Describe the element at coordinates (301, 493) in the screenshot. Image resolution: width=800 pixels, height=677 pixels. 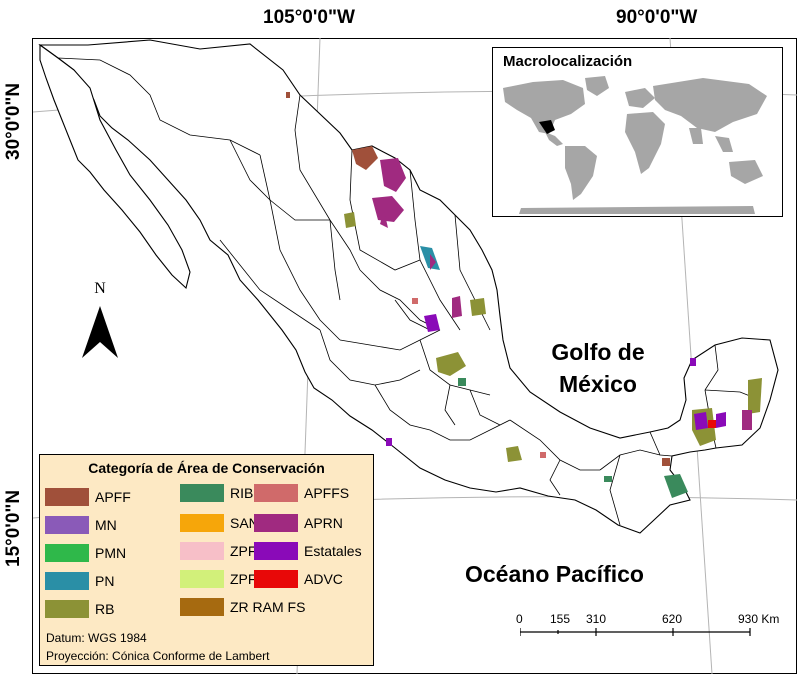
I see `legend-item-apffs: APFFS` at that location.